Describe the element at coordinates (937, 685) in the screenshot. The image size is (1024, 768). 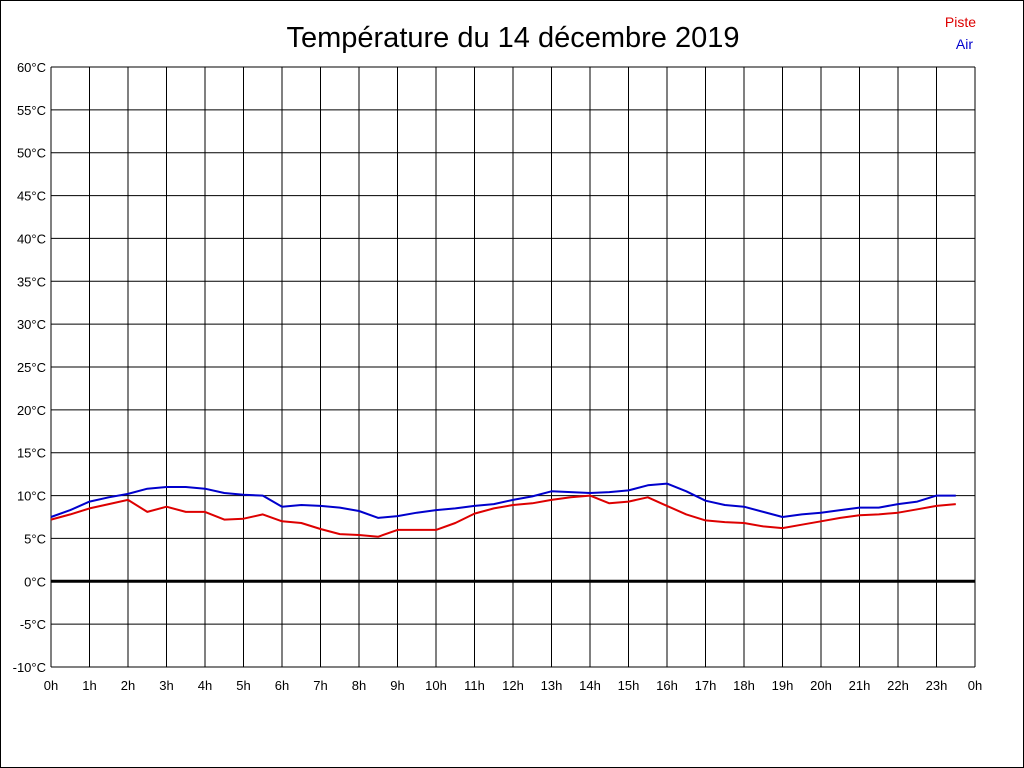
I see `x-tick-label: 23h` at that location.